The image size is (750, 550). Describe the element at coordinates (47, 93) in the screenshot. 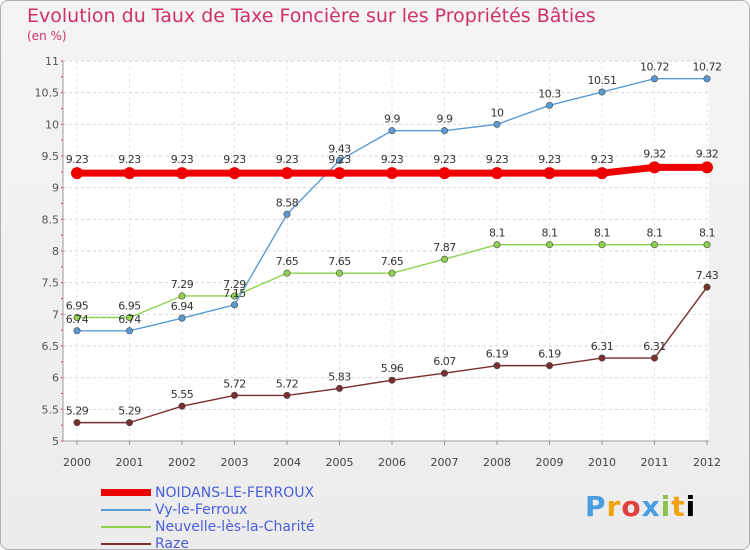

I see `y-tick-label: 10.5` at that location.